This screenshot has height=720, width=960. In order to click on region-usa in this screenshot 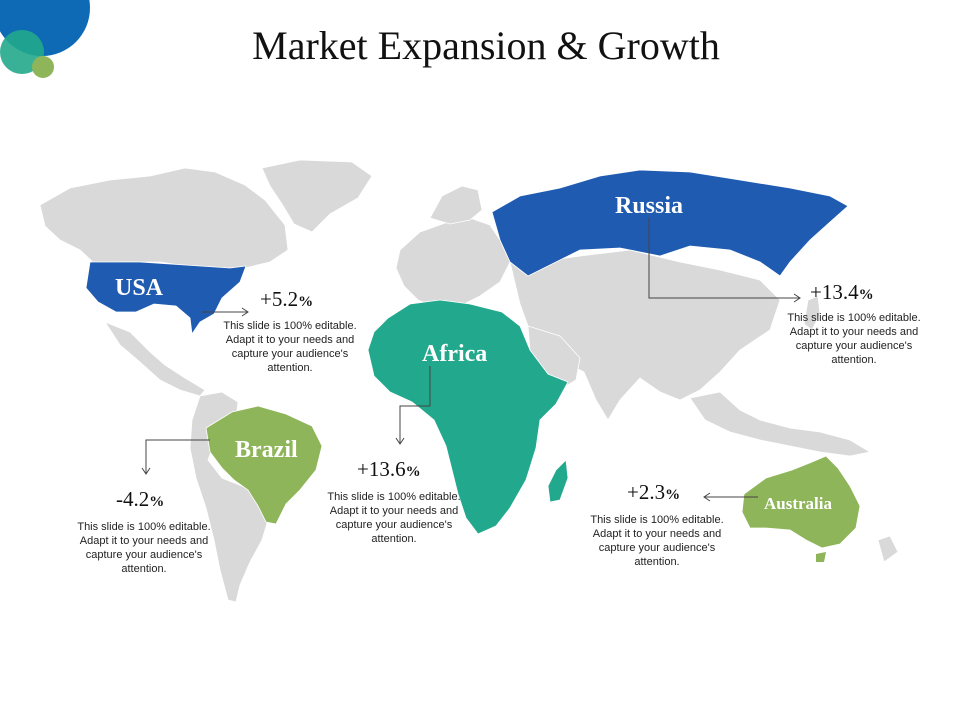, I will do `click(166, 298)`.